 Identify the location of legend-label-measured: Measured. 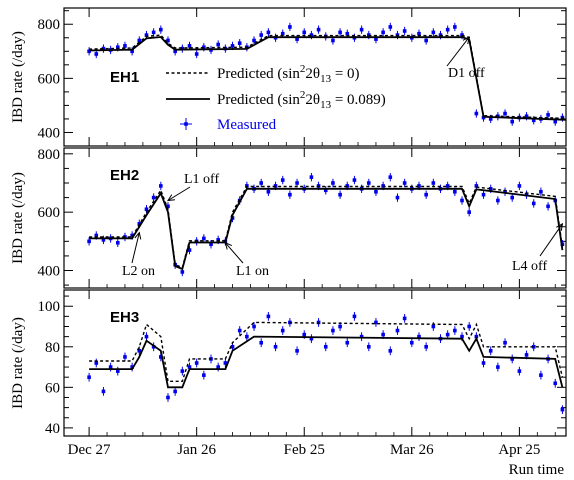
(247, 125).